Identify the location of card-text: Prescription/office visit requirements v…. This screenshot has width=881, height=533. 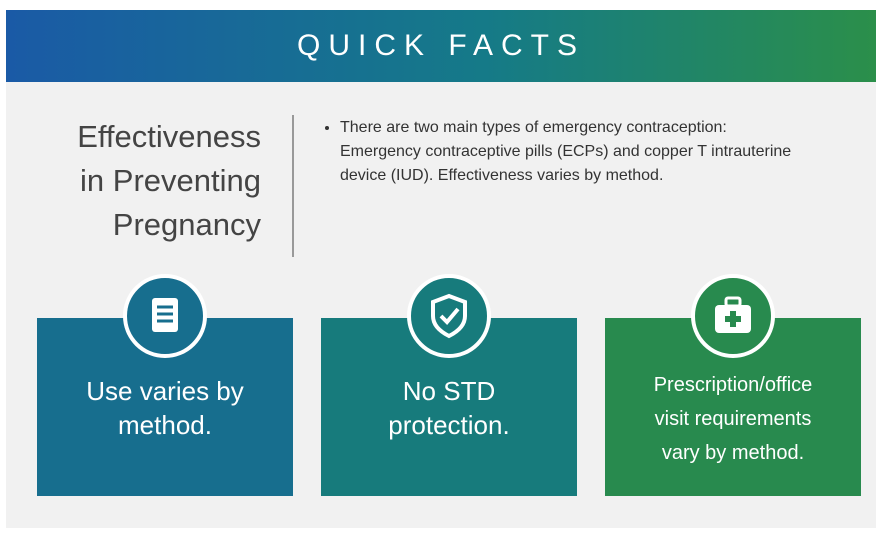
(733, 419).